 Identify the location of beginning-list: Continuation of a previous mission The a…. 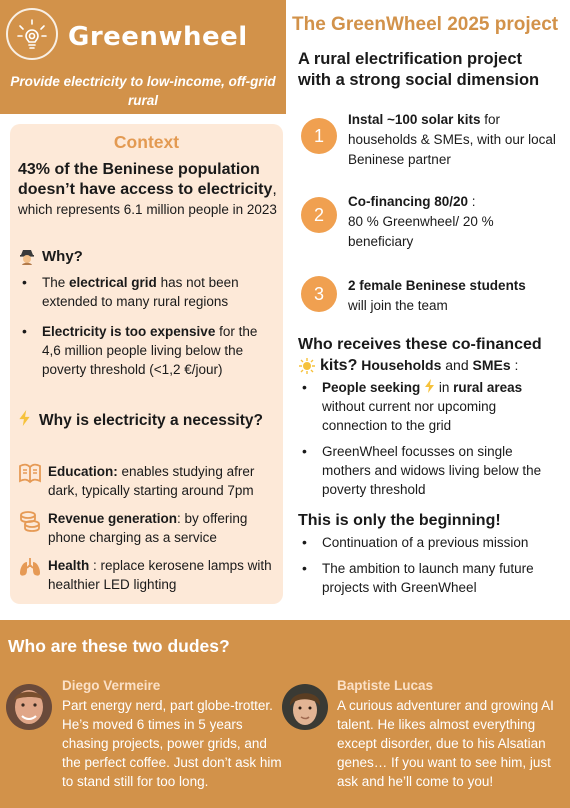
(429, 568).